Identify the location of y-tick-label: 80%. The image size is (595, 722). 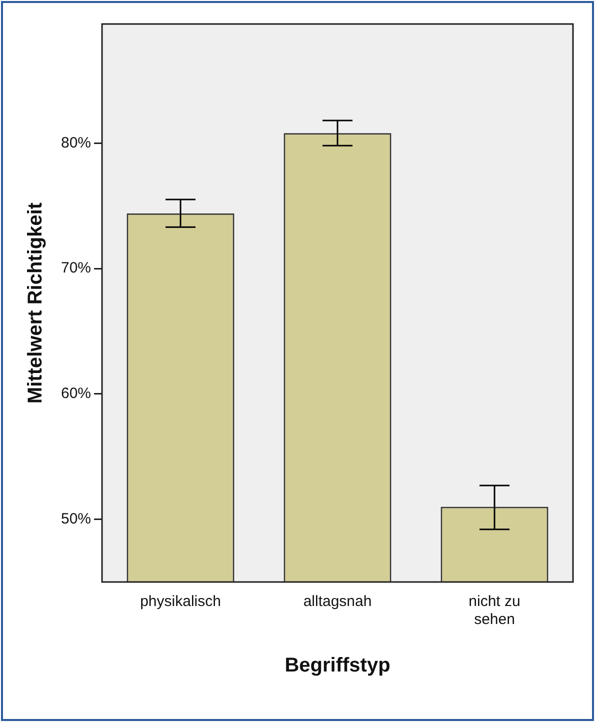
(76, 143).